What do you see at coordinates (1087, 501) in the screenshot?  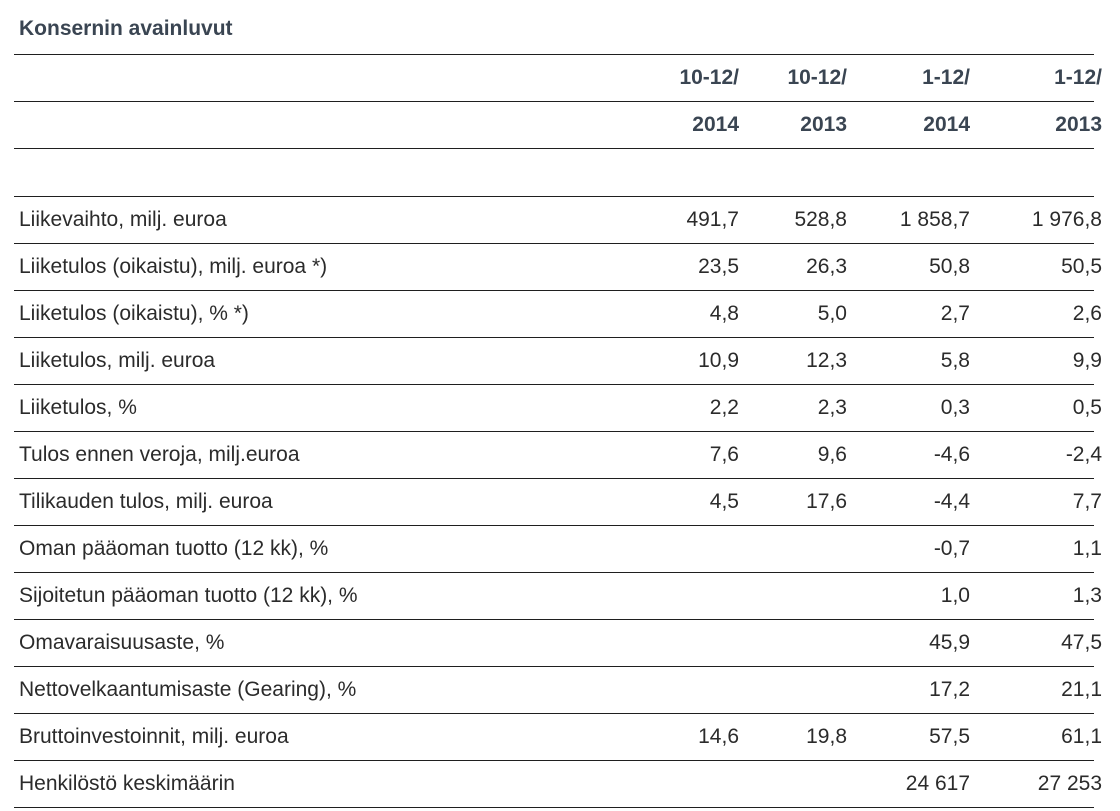 I see `value-cell: 7,7` at bounding box center [1087, 501].